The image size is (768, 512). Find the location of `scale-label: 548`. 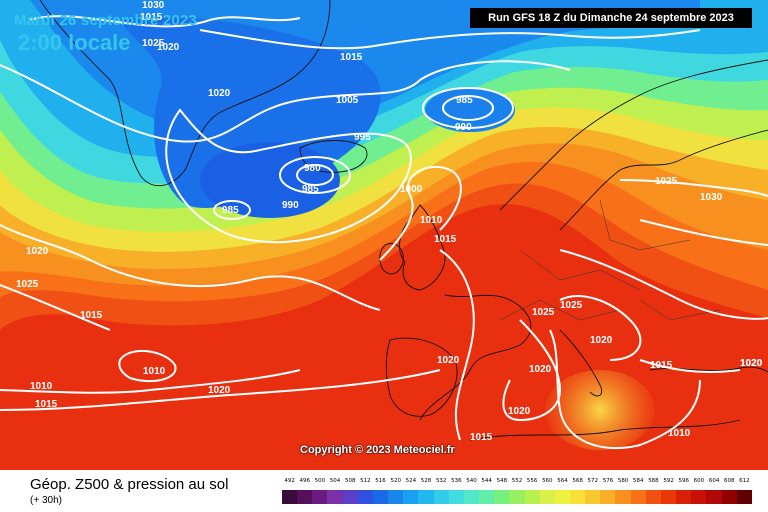

scale-label: 548 is located at coordinates (502, 481).